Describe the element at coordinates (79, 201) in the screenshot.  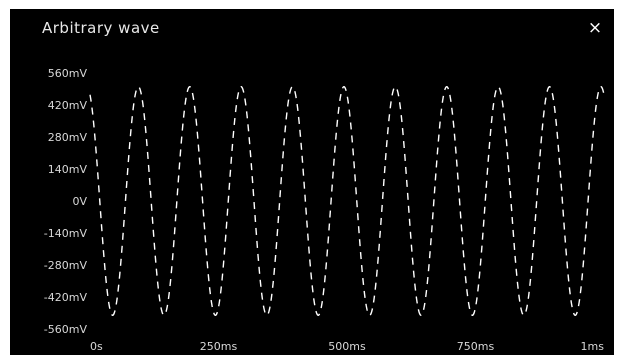
I see `y-tick-label: 0V` at that location.